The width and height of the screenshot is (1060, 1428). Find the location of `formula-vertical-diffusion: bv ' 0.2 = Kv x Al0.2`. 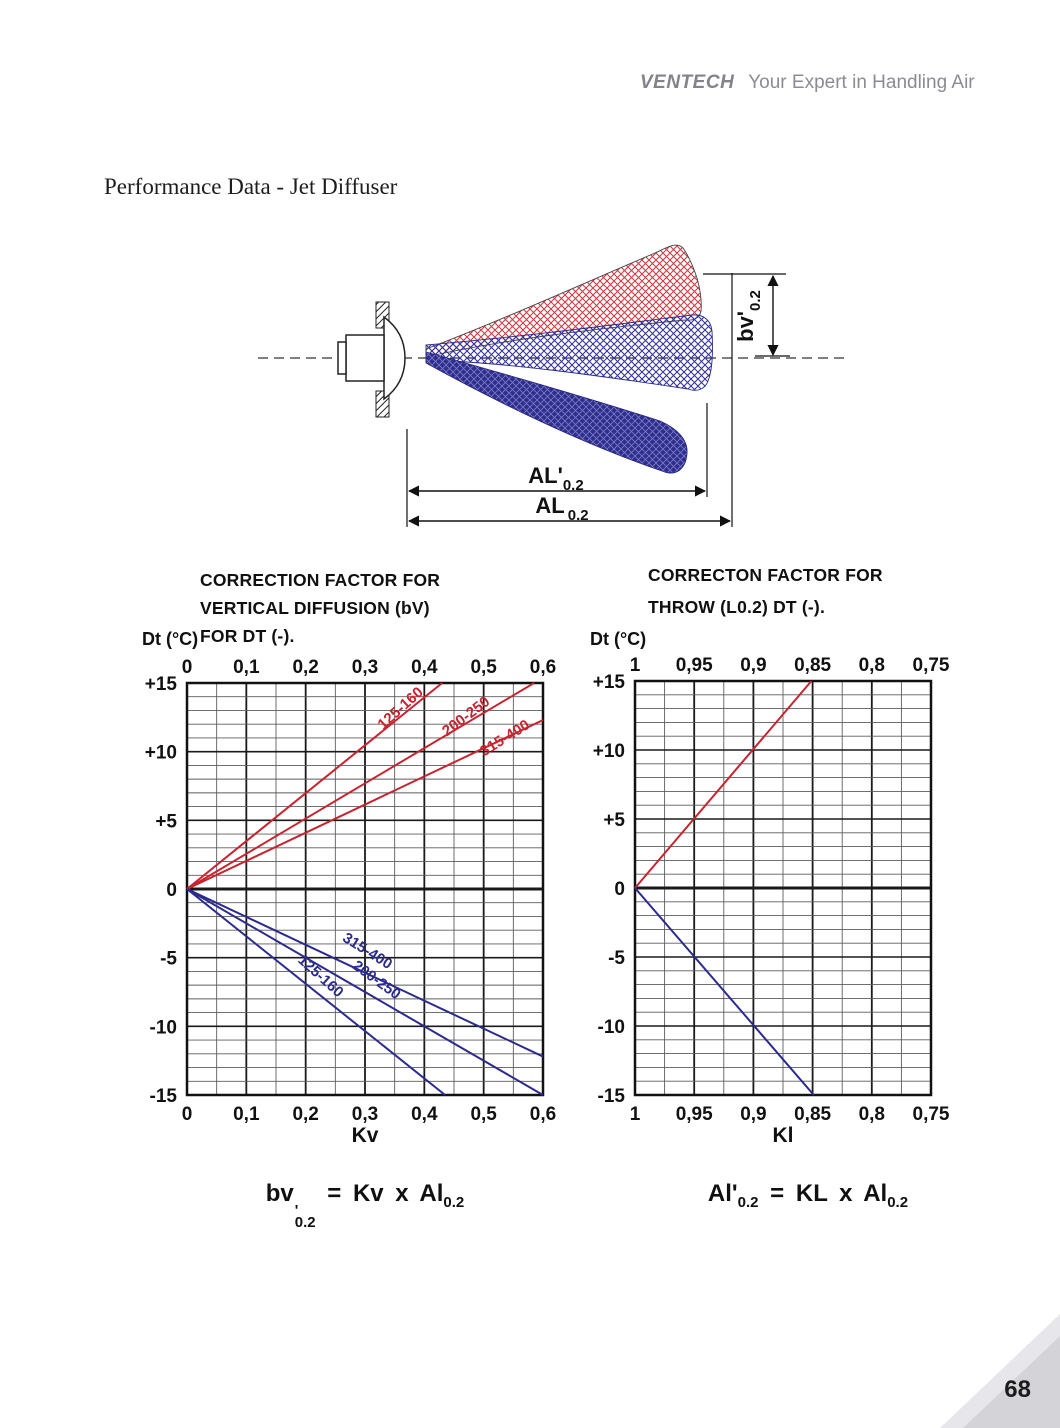

formula-vertical-diffusion: bv ' 0.2 = Kv x Al0.2 is located at coordinates (365, 1205).